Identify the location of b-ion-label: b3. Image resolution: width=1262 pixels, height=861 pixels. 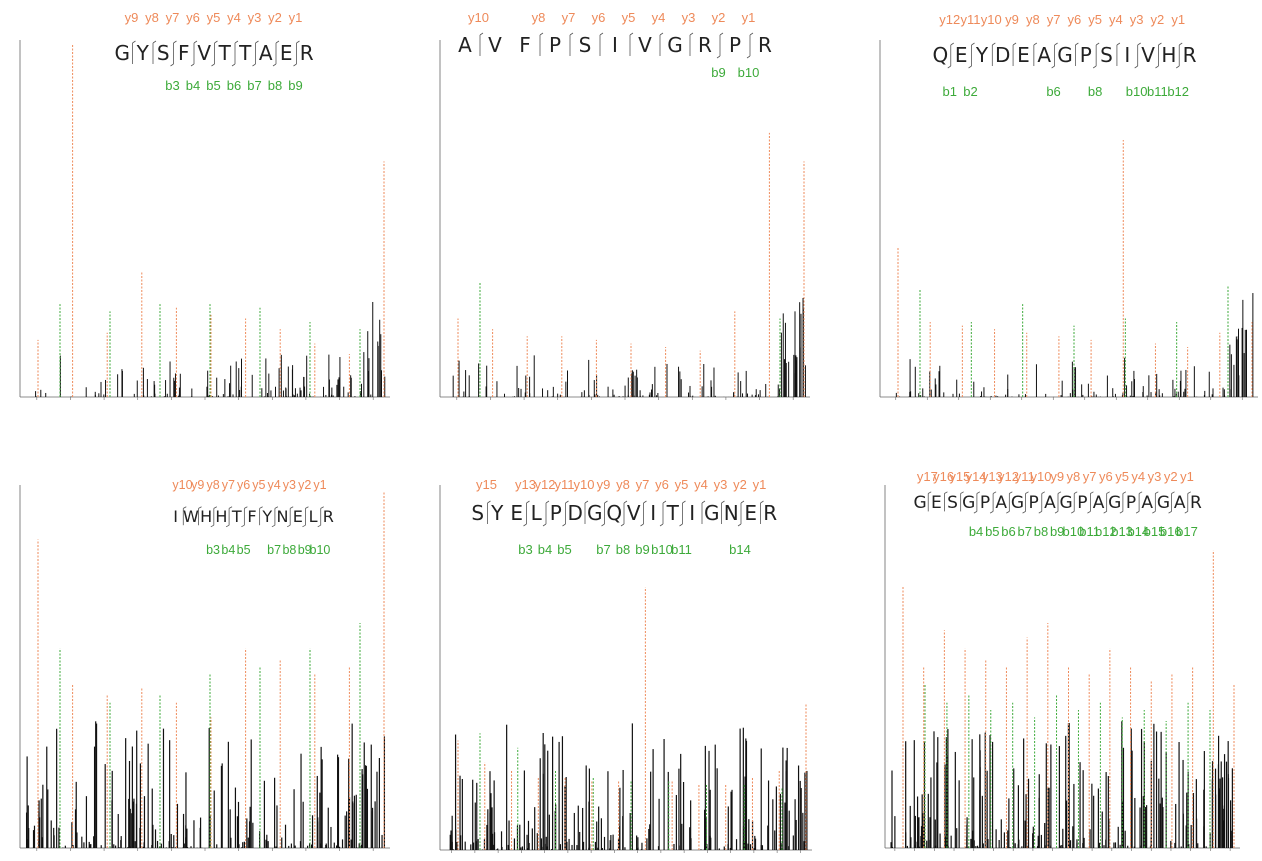
(213, 550).